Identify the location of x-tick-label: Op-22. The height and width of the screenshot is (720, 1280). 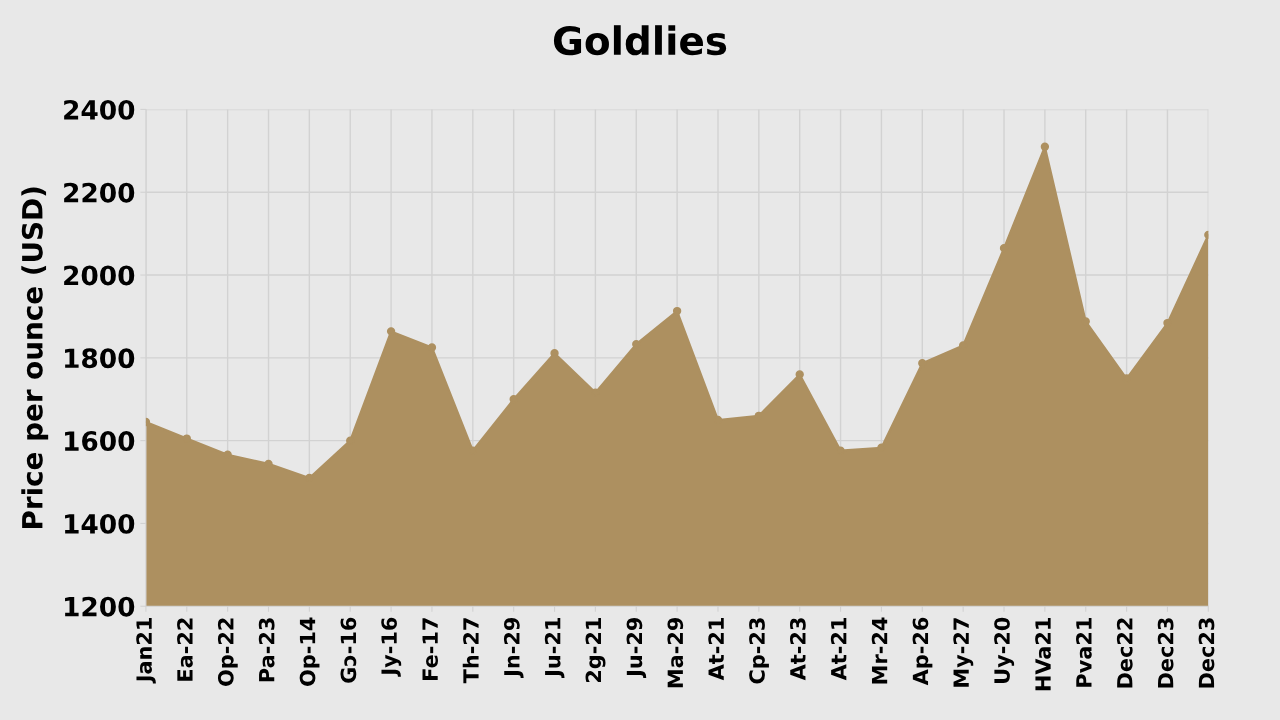
(227, 652).